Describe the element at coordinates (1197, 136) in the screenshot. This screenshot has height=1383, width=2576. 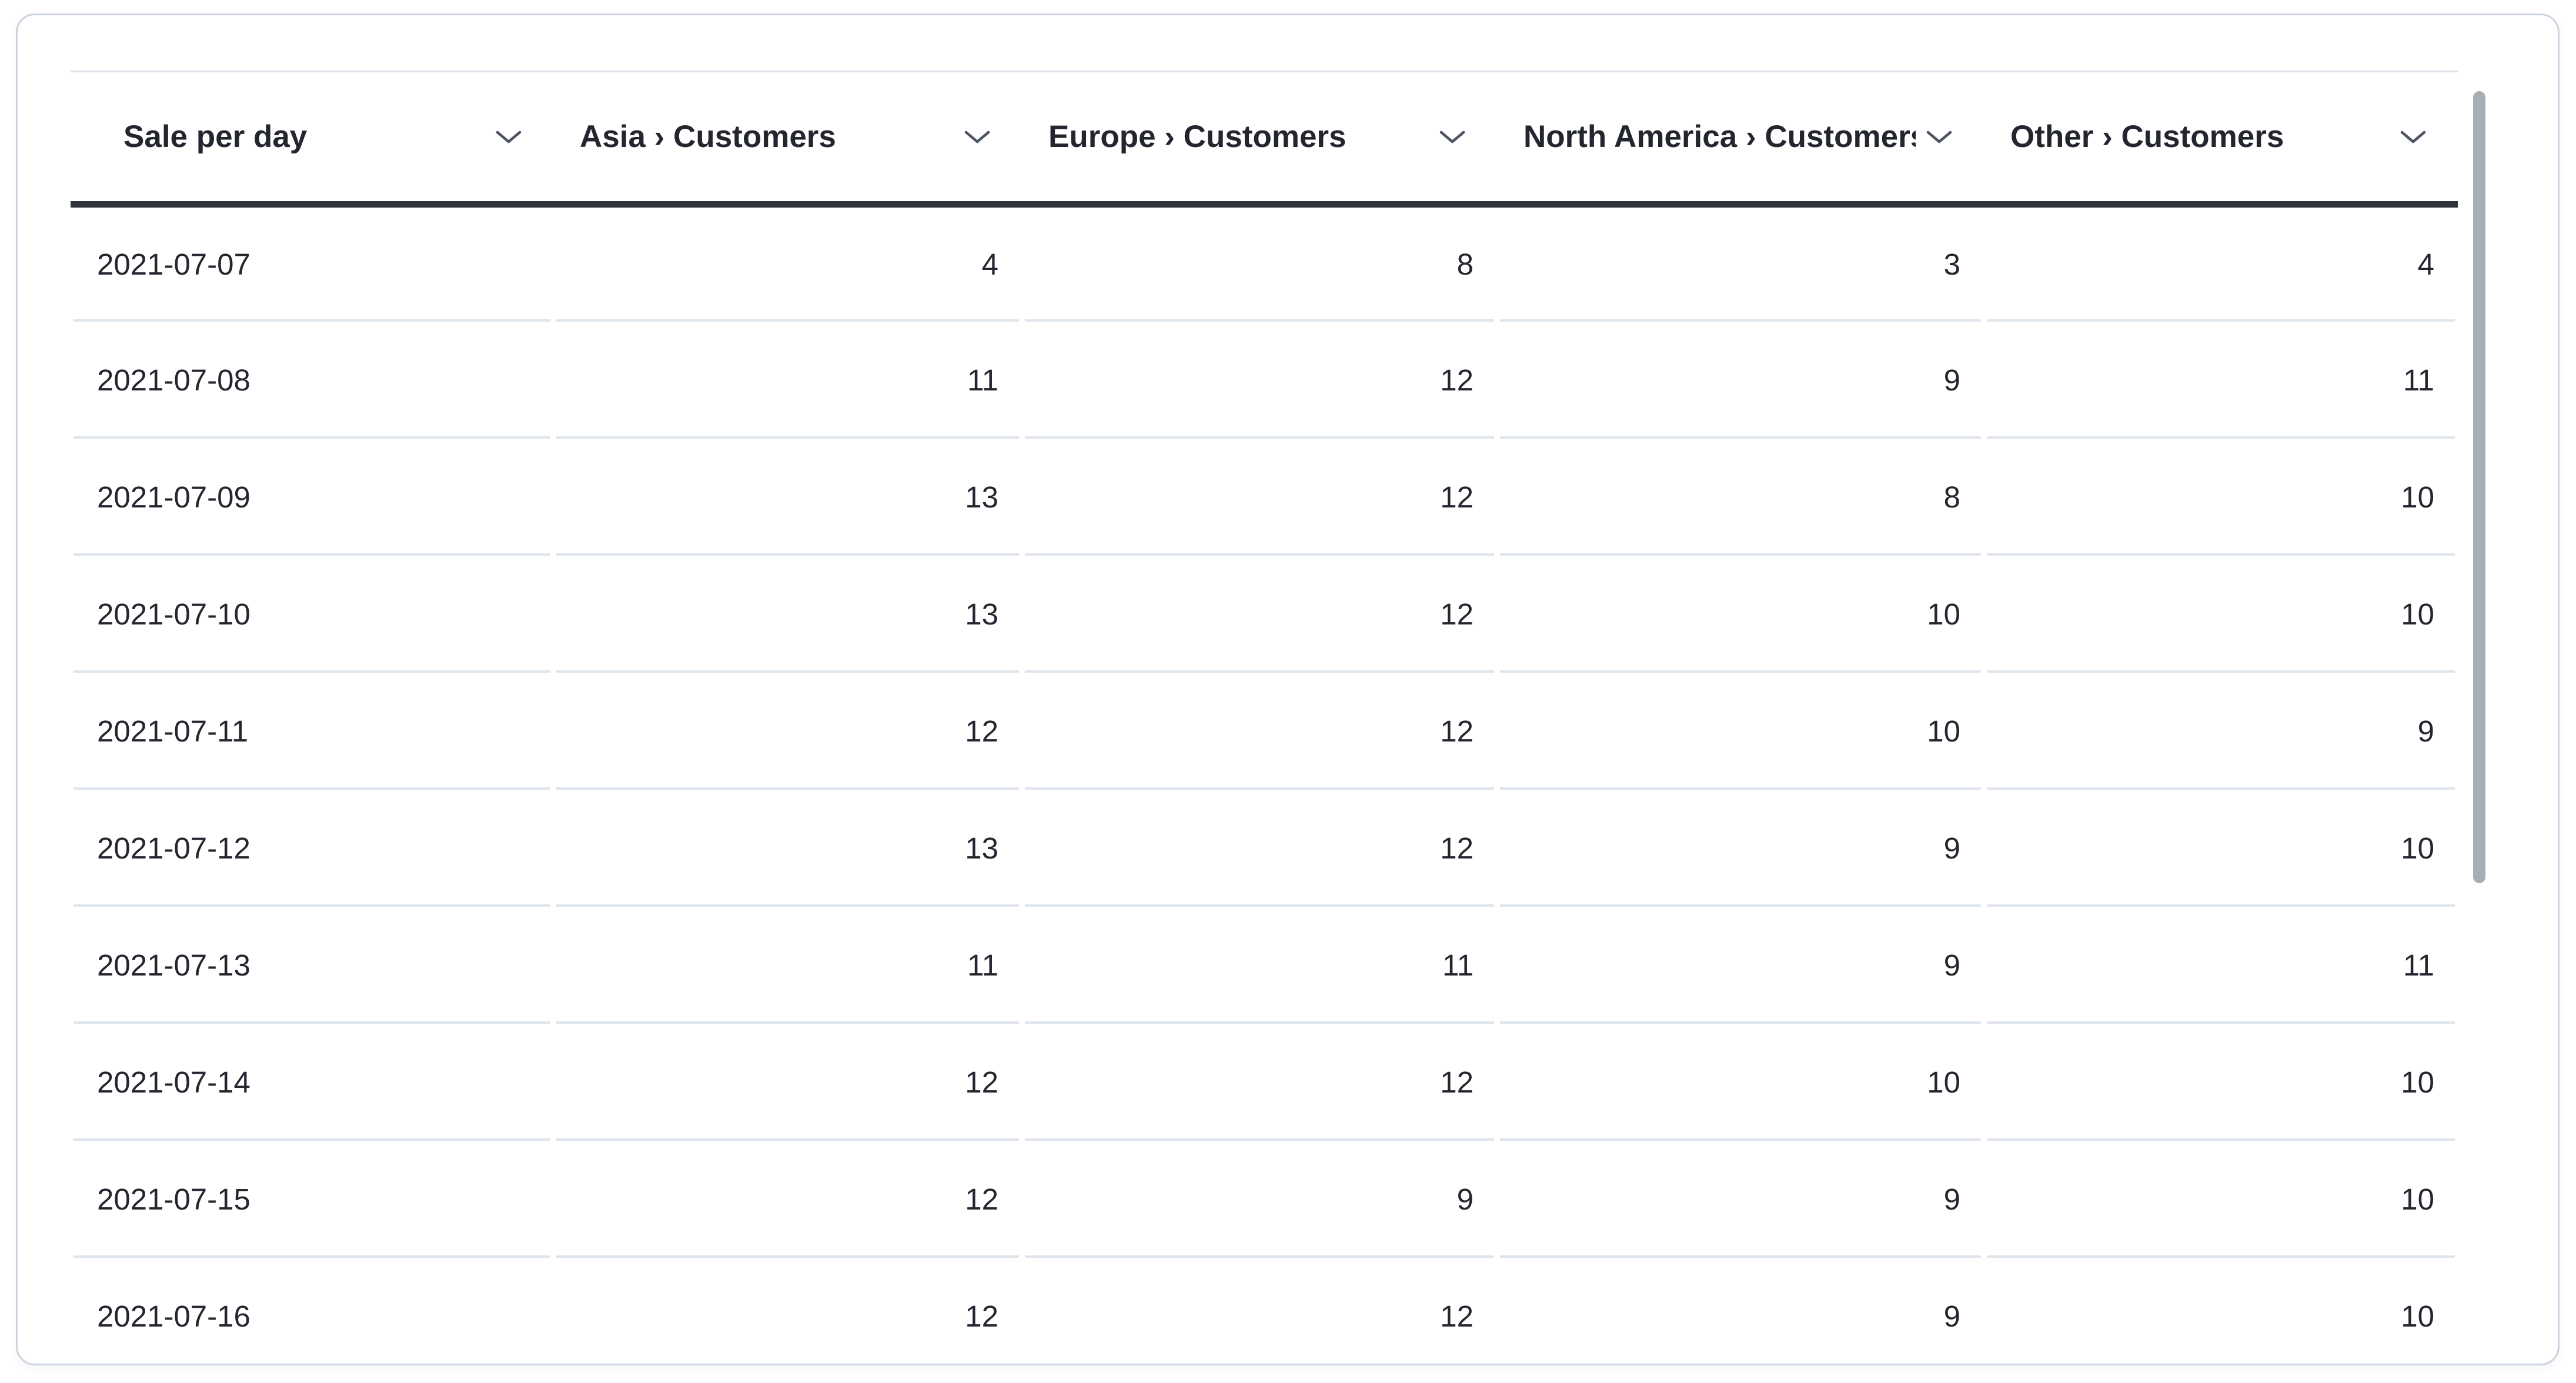
I see `column-header-label: Europe › Customers` at that location.